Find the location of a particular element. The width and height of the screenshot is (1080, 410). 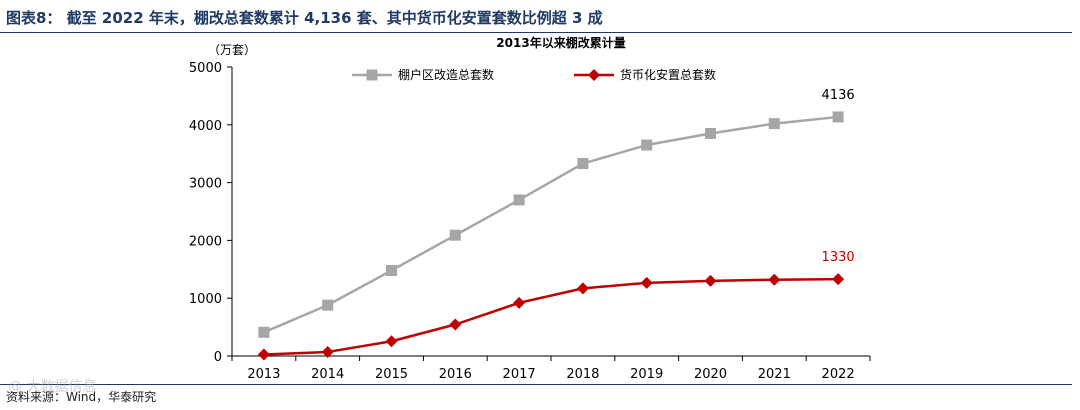

y-tick-label: 3000 is located at coordinates (205, 184).